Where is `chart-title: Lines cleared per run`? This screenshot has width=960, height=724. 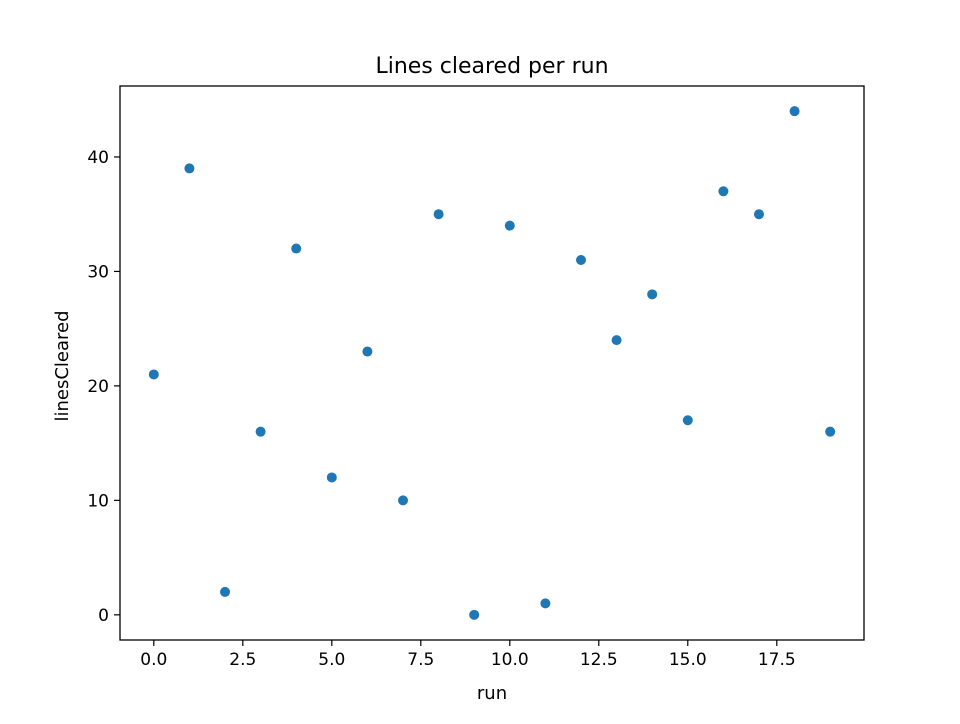 chart-title: Lines cleared per run is located at coordinates (491, 66).